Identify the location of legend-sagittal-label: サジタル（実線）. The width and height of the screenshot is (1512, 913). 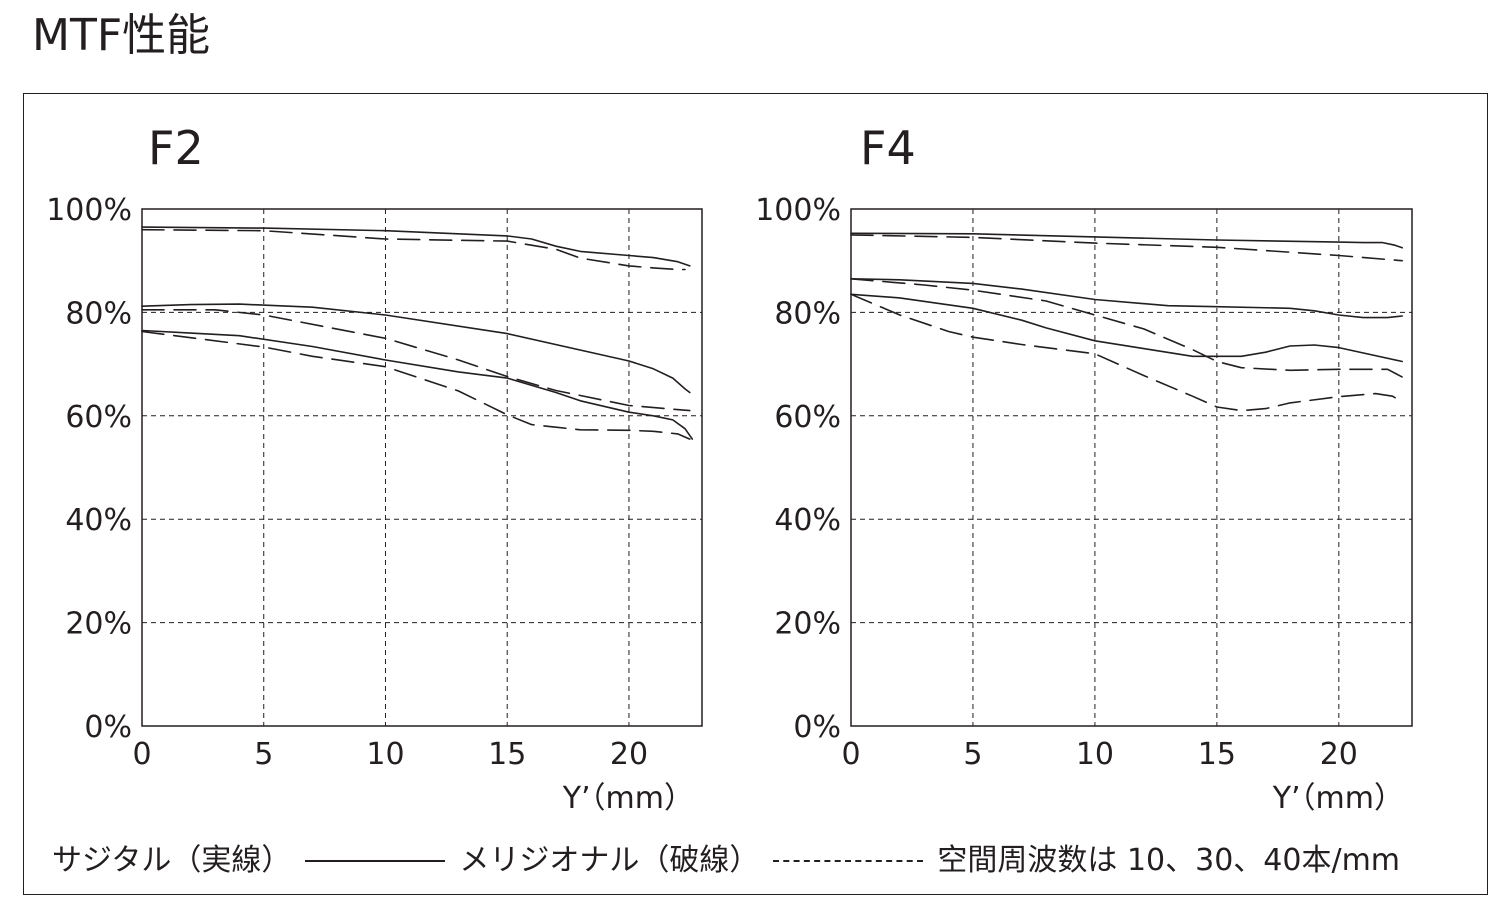
(172, 860).